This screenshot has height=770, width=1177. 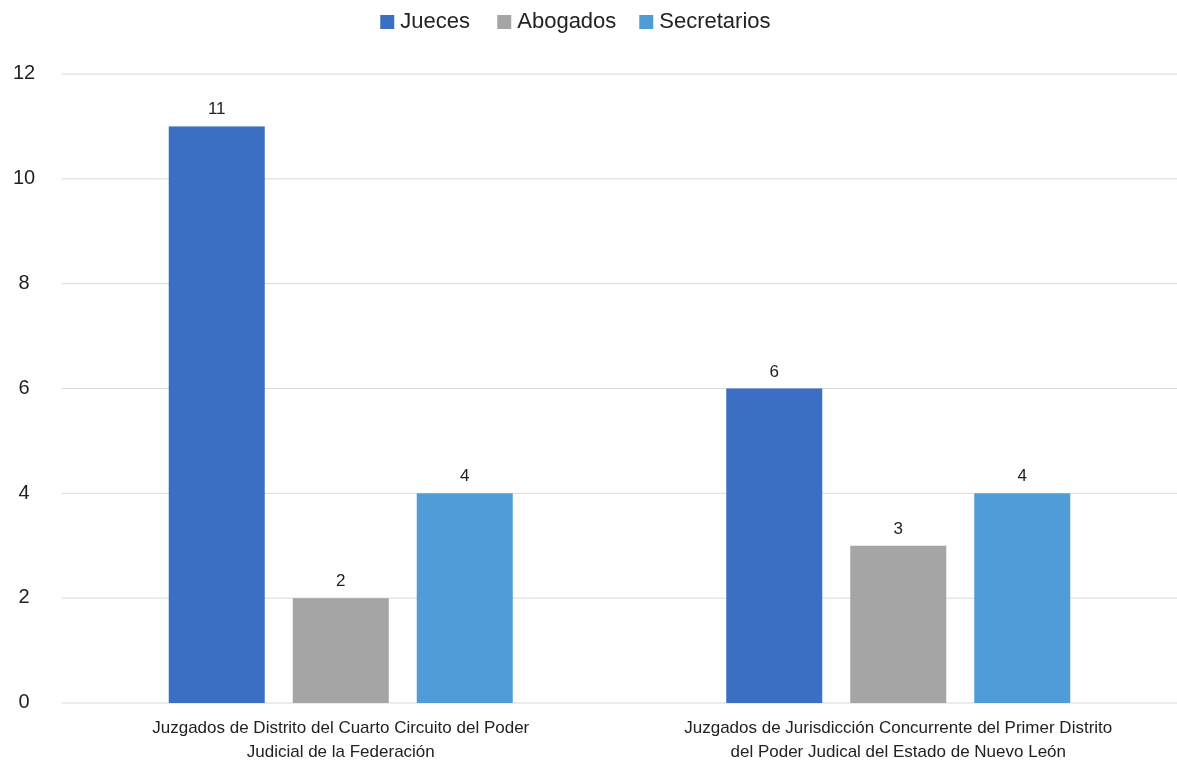 I want to click on y-tick-label: 8, so click(x=24, y=281).